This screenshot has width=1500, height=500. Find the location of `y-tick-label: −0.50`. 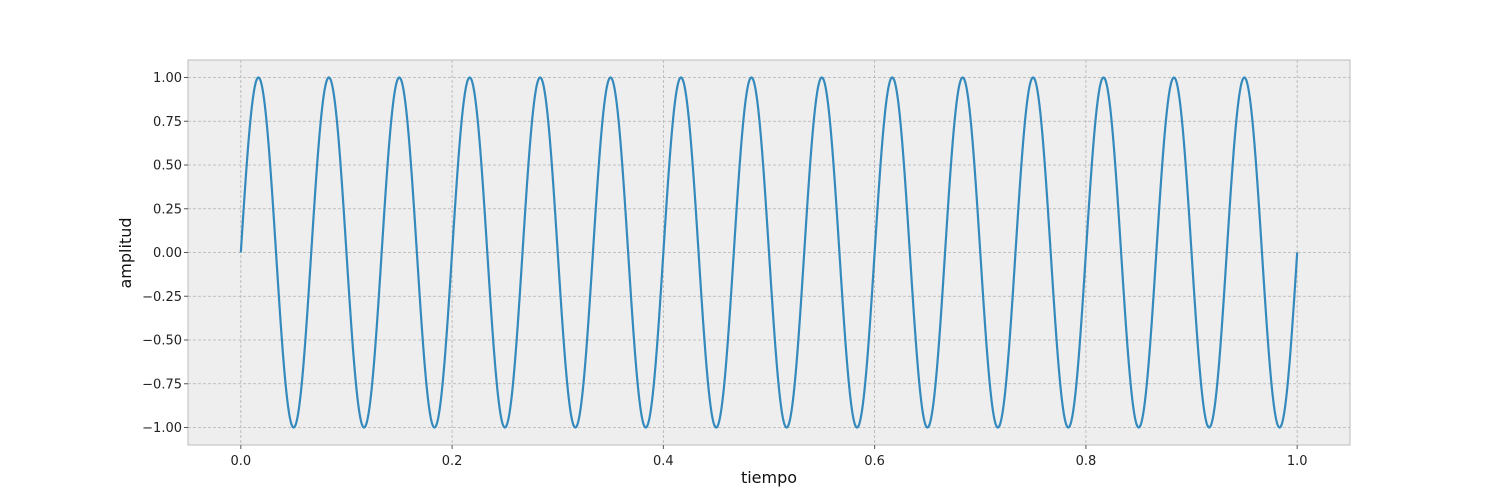

y-tick-label: −0.50 is located at coordinates (162, 341).